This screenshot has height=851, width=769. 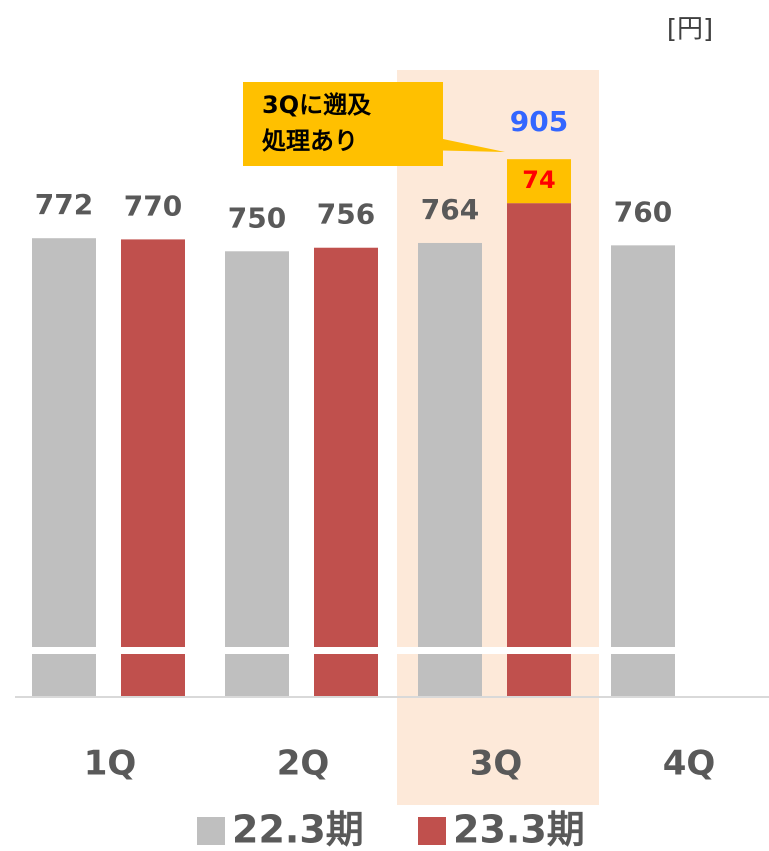 I want to click on total-label: 905, so click(x=539, y=121).